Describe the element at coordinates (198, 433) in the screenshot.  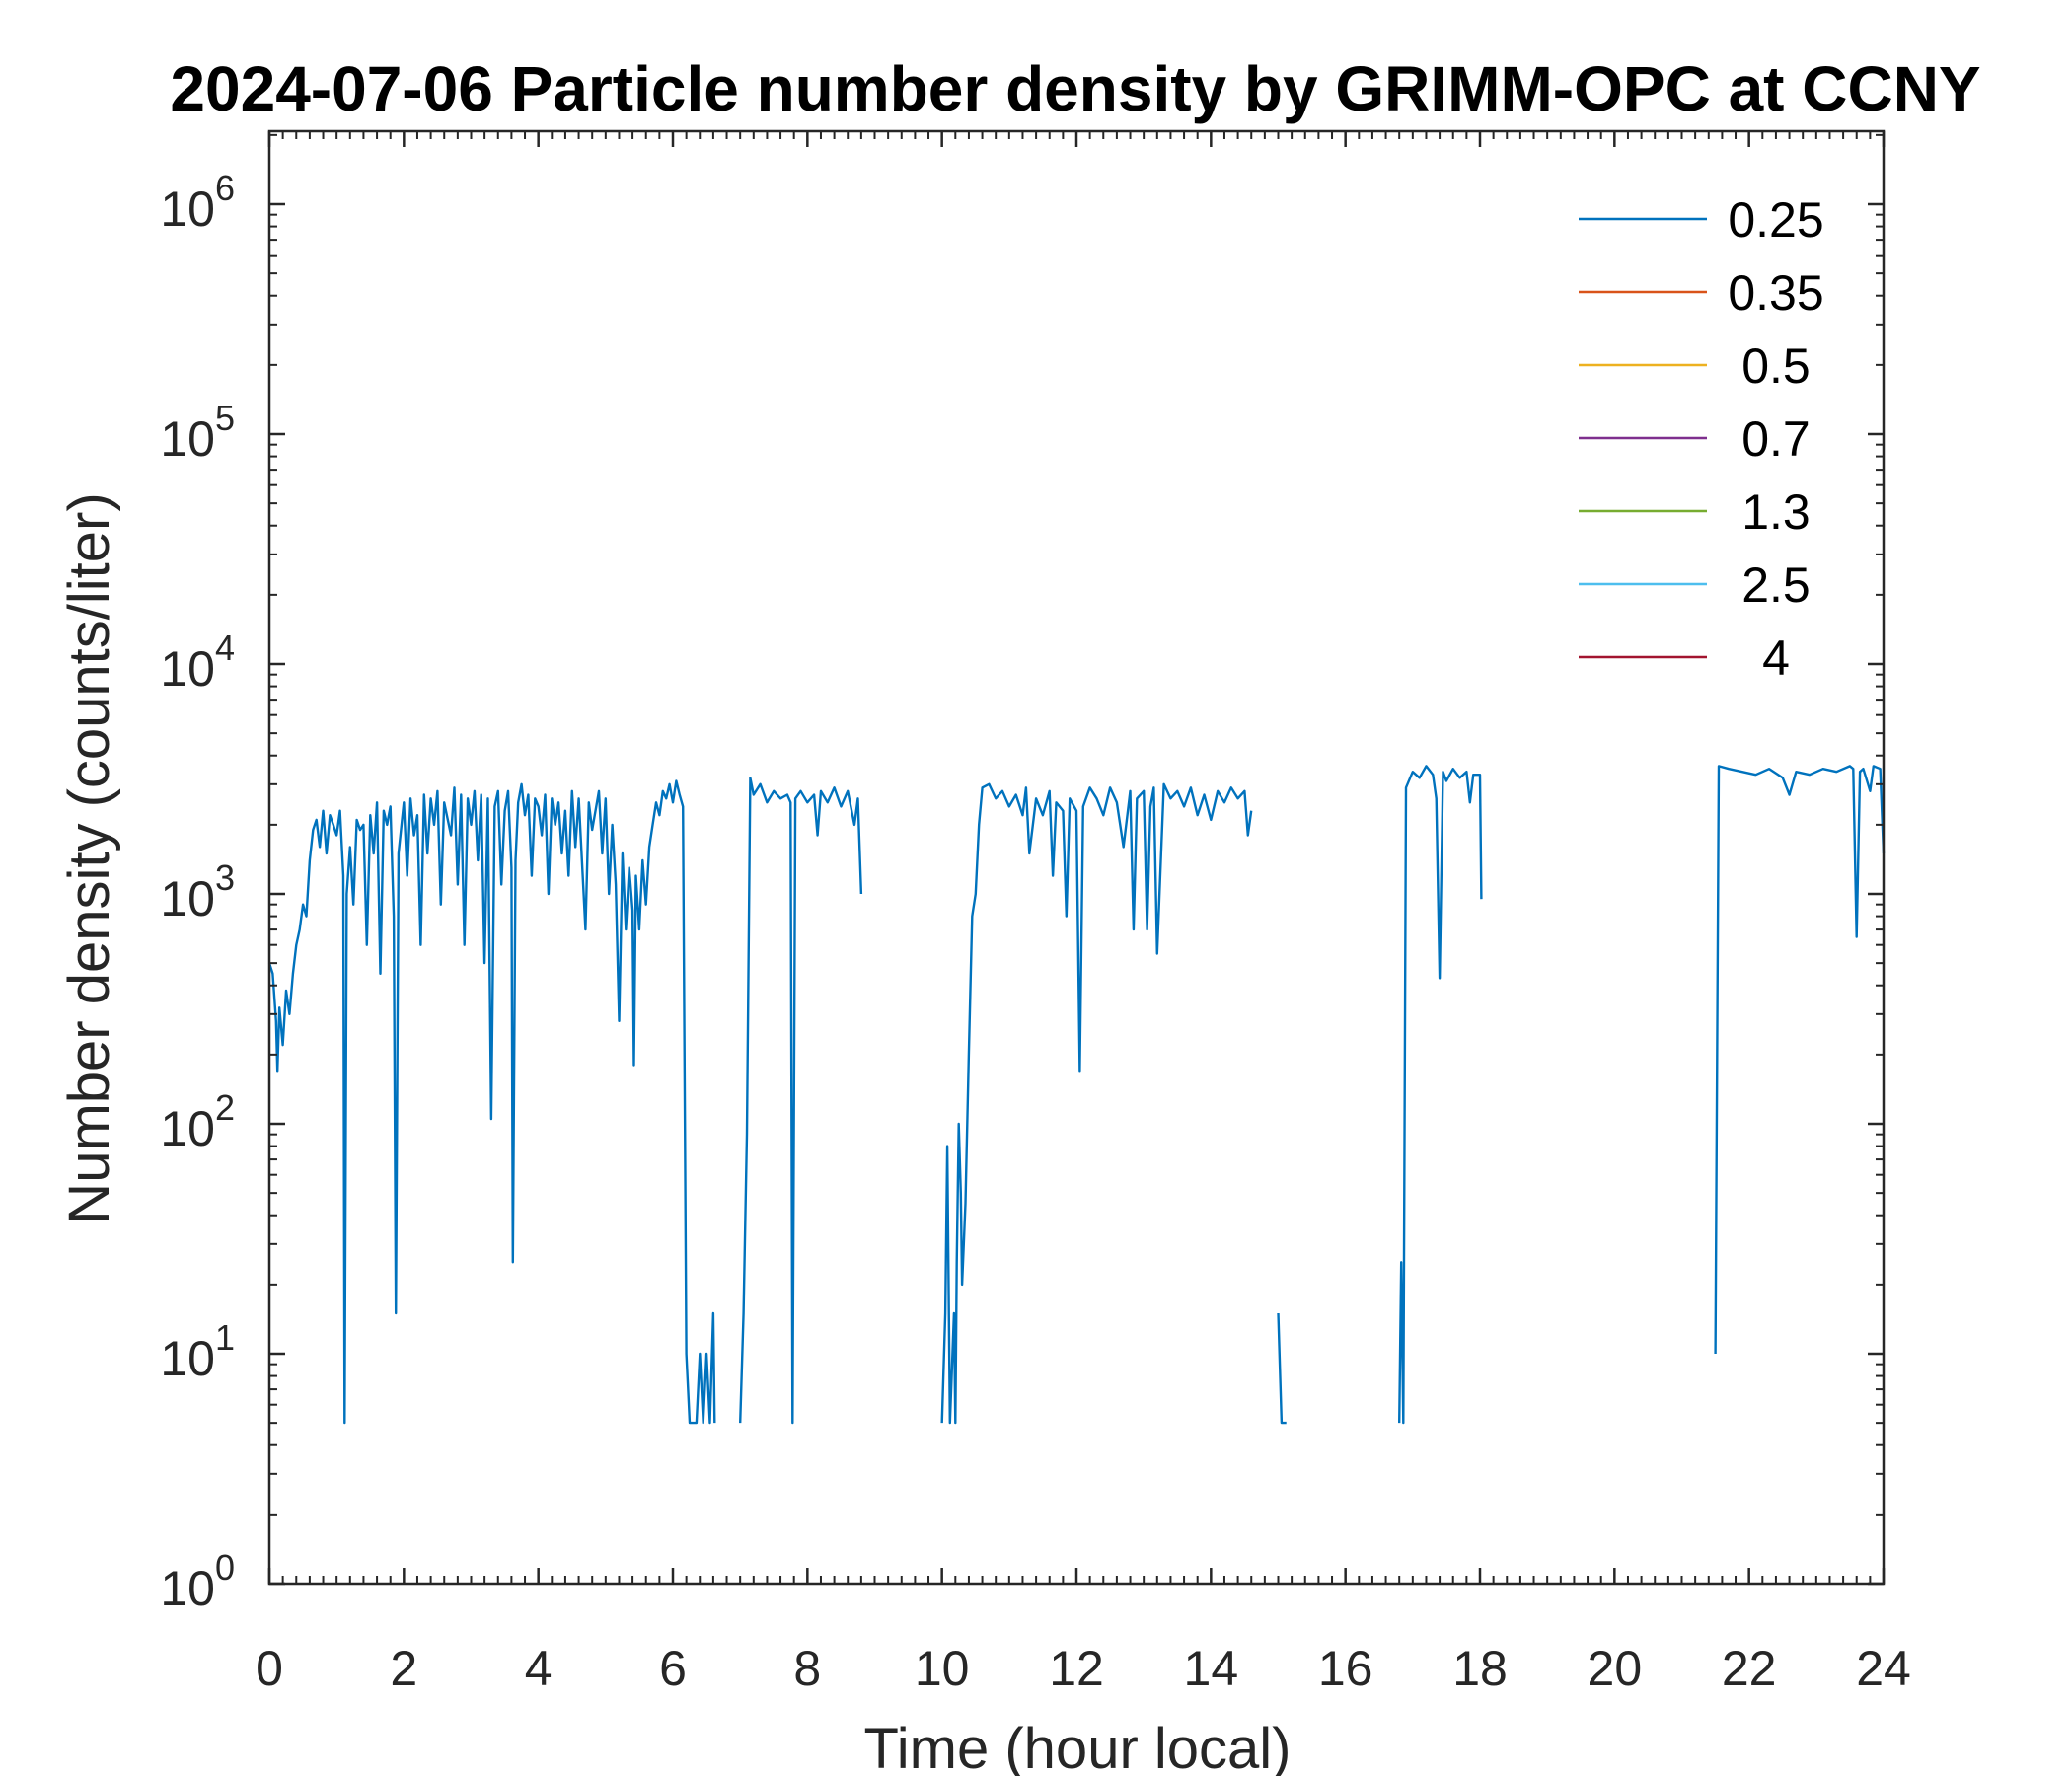
I see `y-tick-label: 10⁵` at that location.